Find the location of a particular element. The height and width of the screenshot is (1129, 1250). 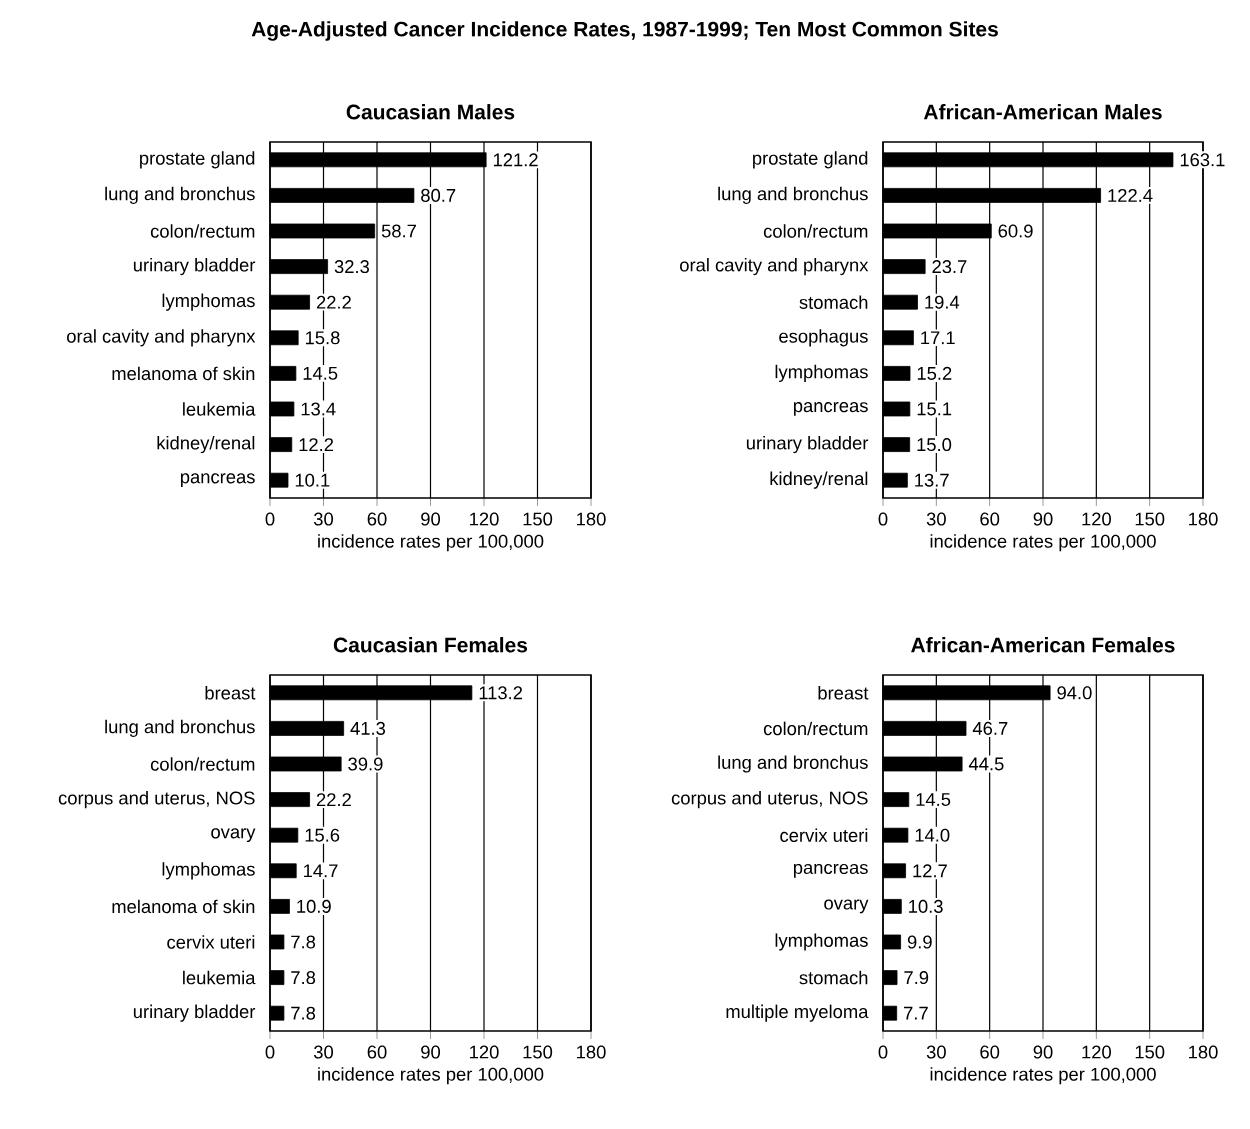

data-label: 41.3 is located at coordinates (368, 728).